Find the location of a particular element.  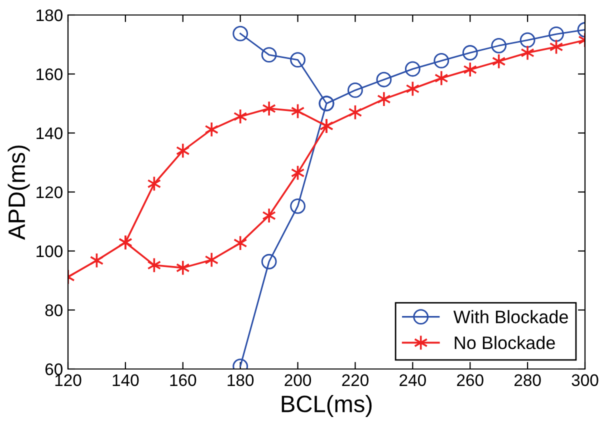

x-tick-label: 260 is located at coordinates (470, 380).